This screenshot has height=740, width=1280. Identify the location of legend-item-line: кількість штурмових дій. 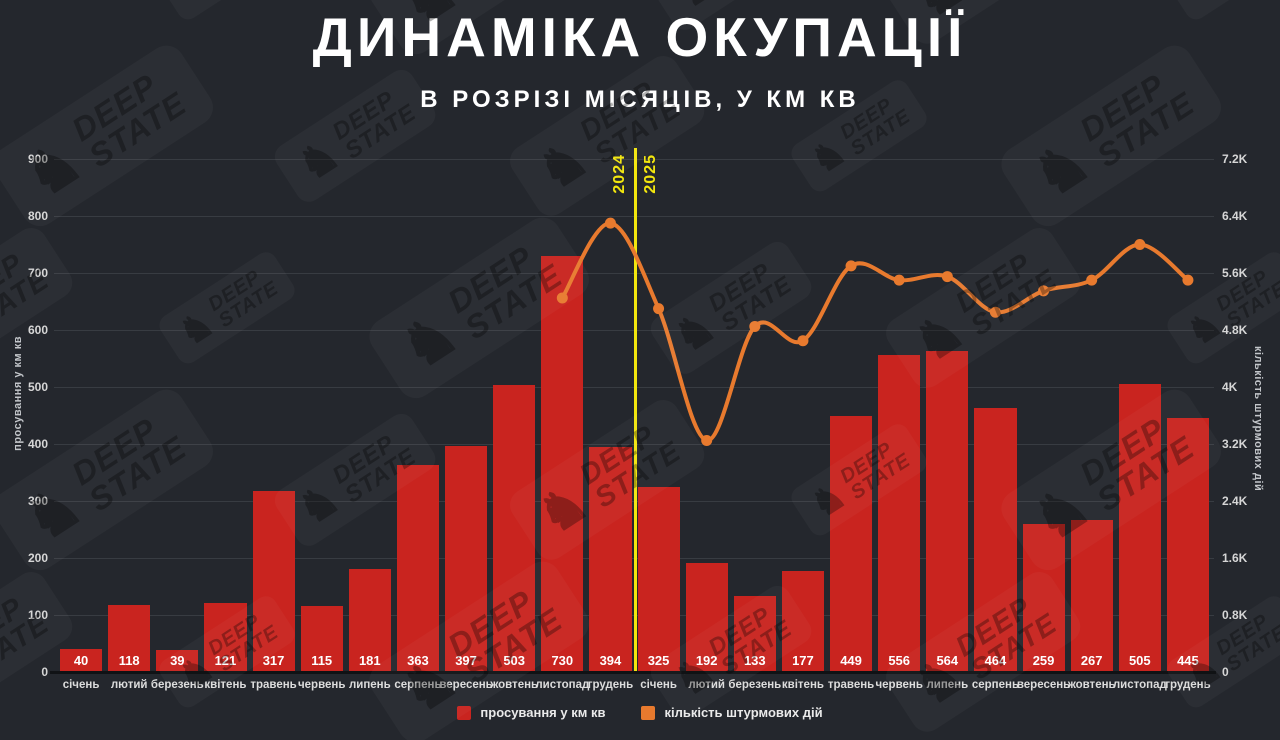
(732, 712).